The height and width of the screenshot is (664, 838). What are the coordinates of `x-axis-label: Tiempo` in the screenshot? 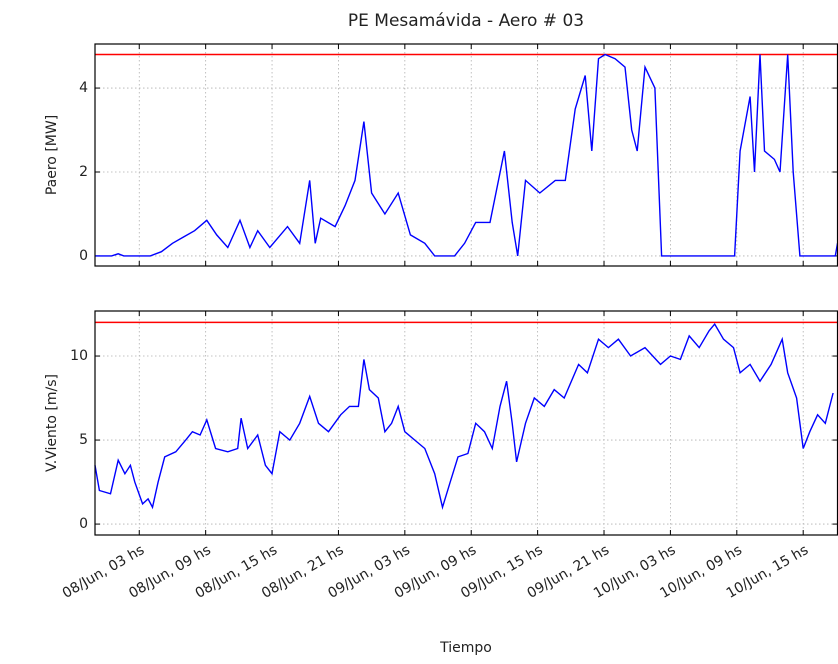 It's located at (465, 648).